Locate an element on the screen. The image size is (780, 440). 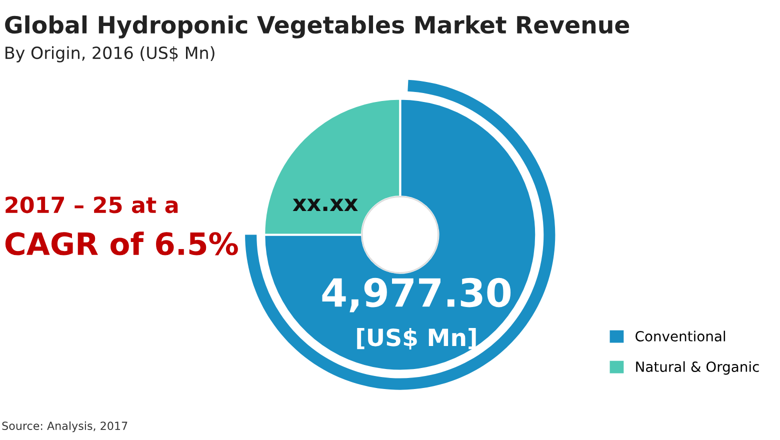
text: By Origin, 2016 (US$ Mn) is located at coordinates (110, 54).